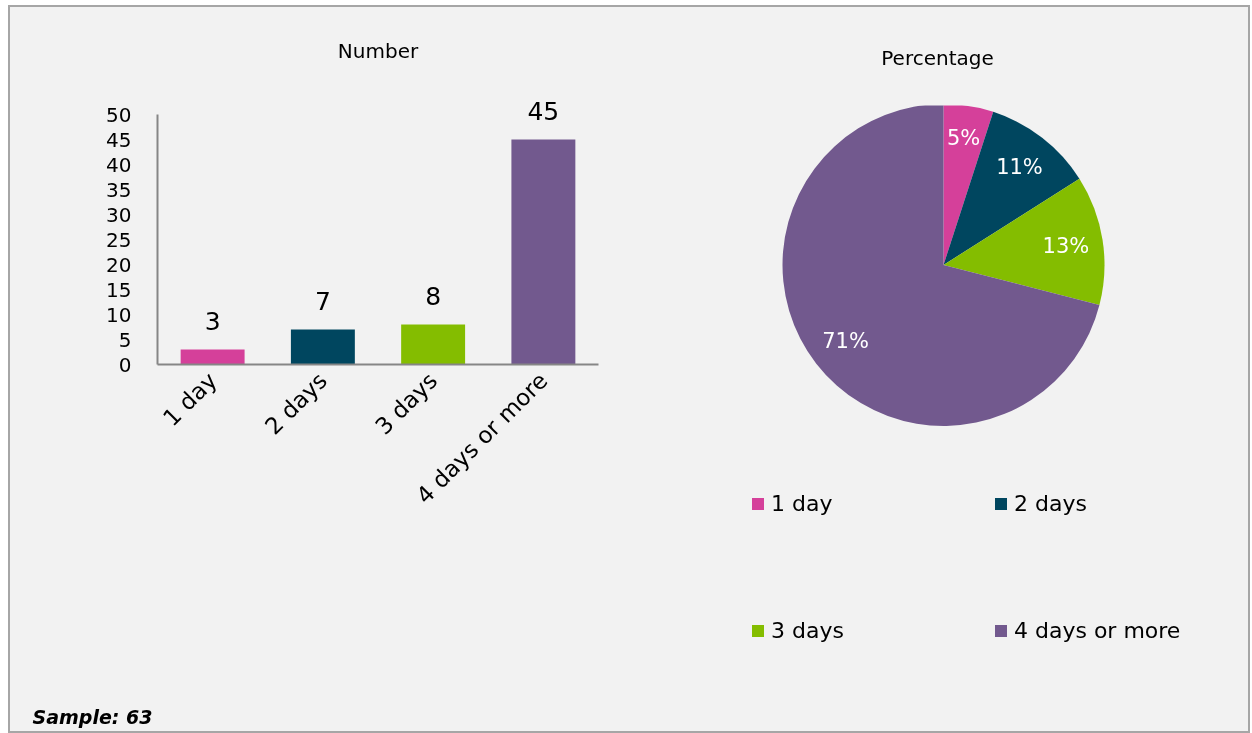 The height and width of the screenshot is (733, 1252). What do you see at coordinates (212, 321) in the screenshot?
I see `data-label: 3` at bounding box center [212, 321].